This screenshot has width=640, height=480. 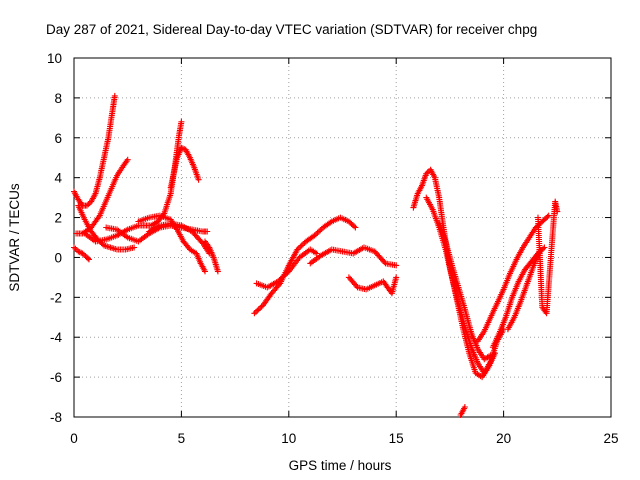 What do you see at coordinates (462, 411) in the screenshot?
I see `series-arc-r` at bounding box center [462, 411].